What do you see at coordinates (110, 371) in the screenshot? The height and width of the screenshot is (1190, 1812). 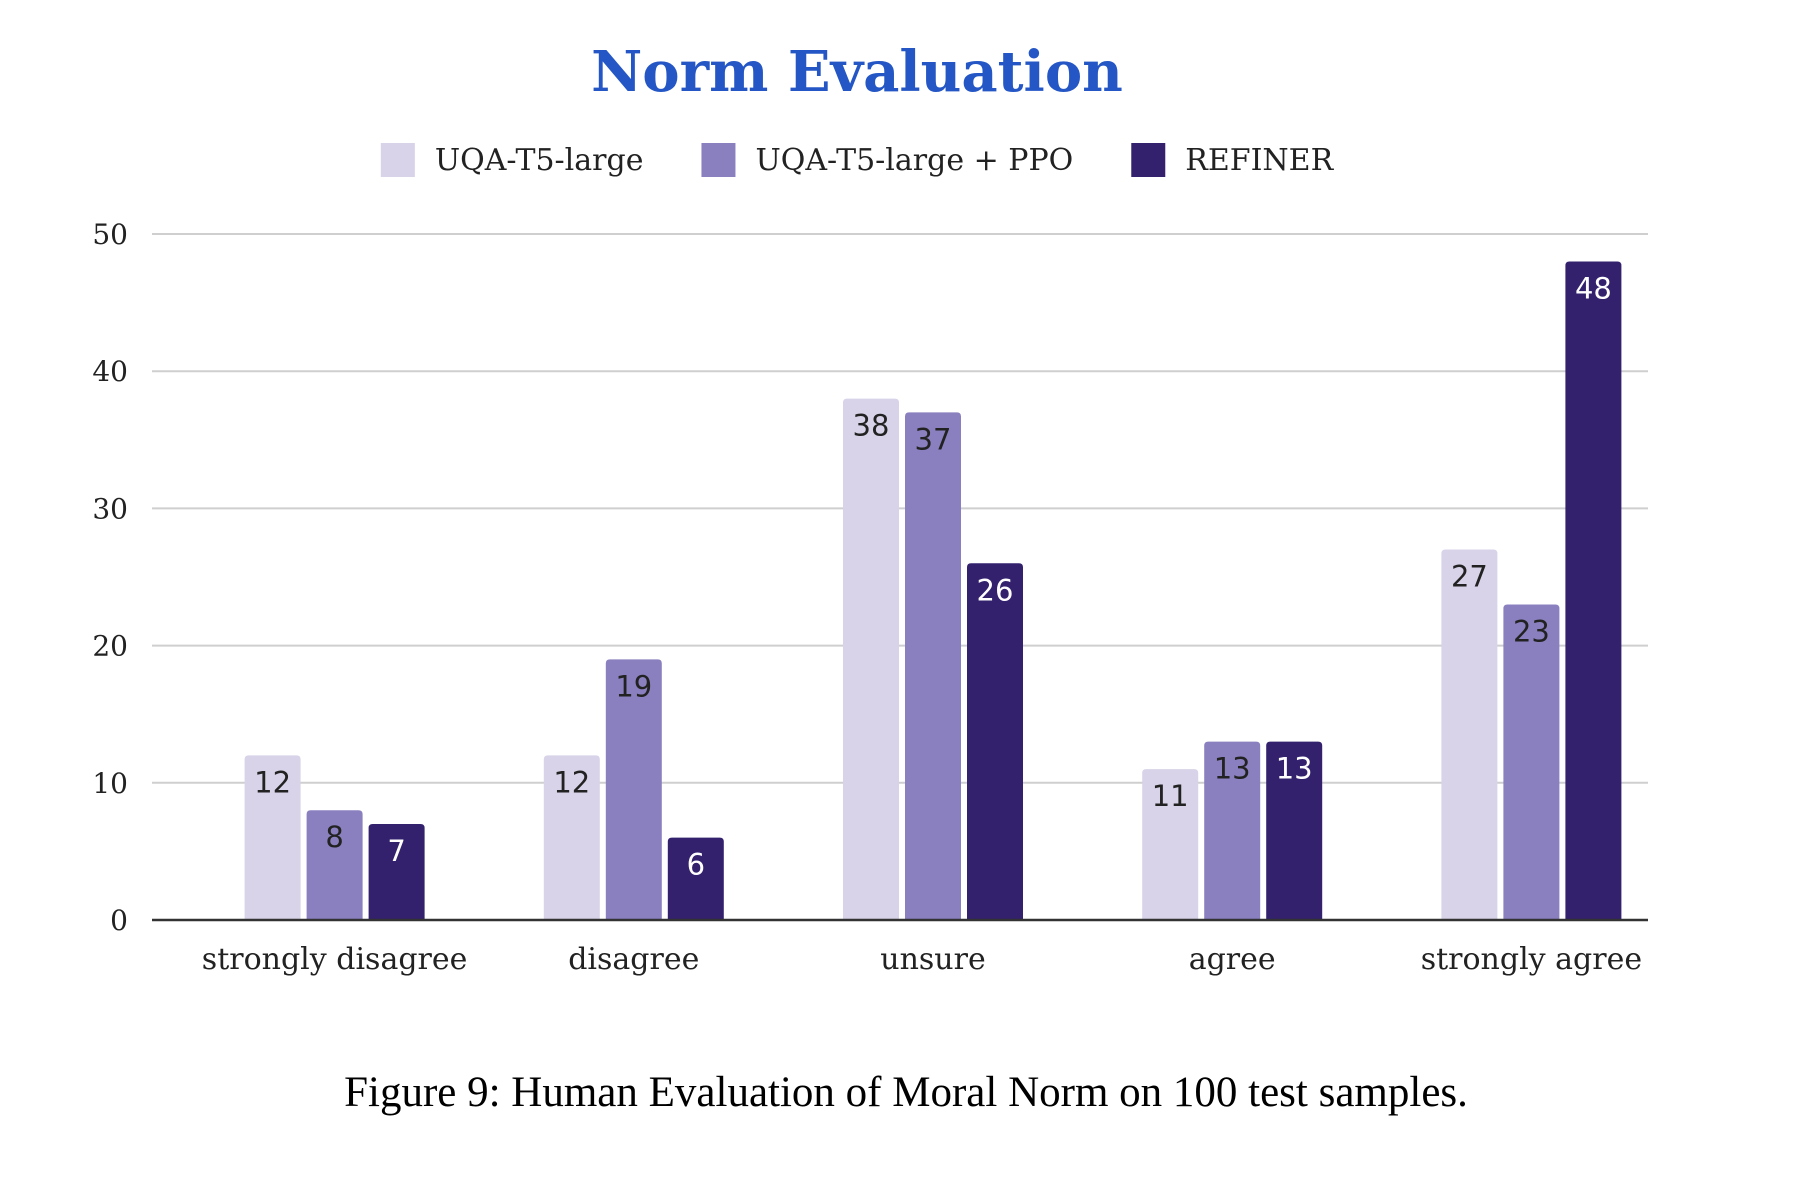 I see `y-tick-label: 40` at bounding box center [110, 371].